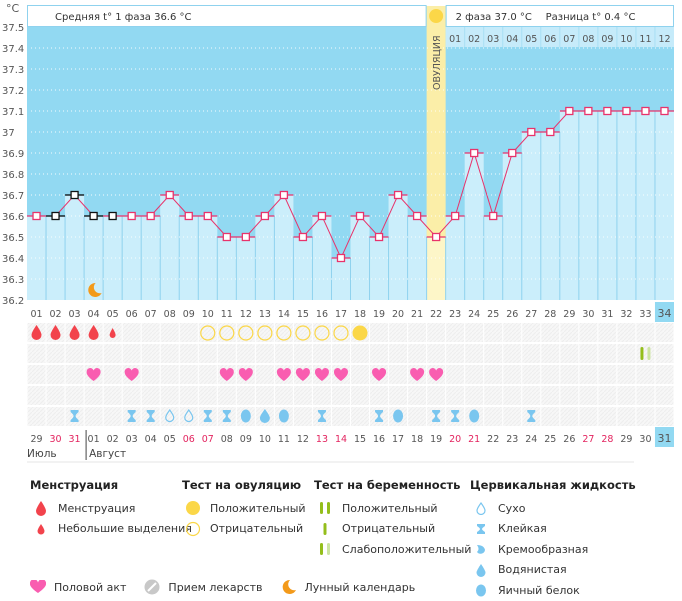  I want to click on empty-circle-icon, so click(193, 529).